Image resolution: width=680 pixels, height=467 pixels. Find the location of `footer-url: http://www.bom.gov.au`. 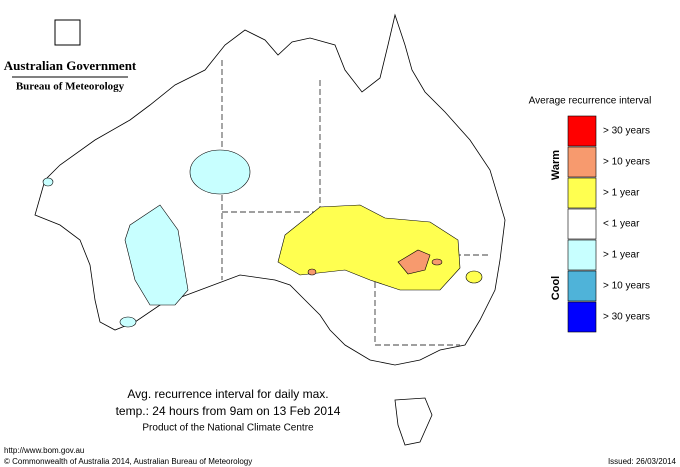

footer-url: http://www.bom.gov.au is located at coordinates (44, 450).